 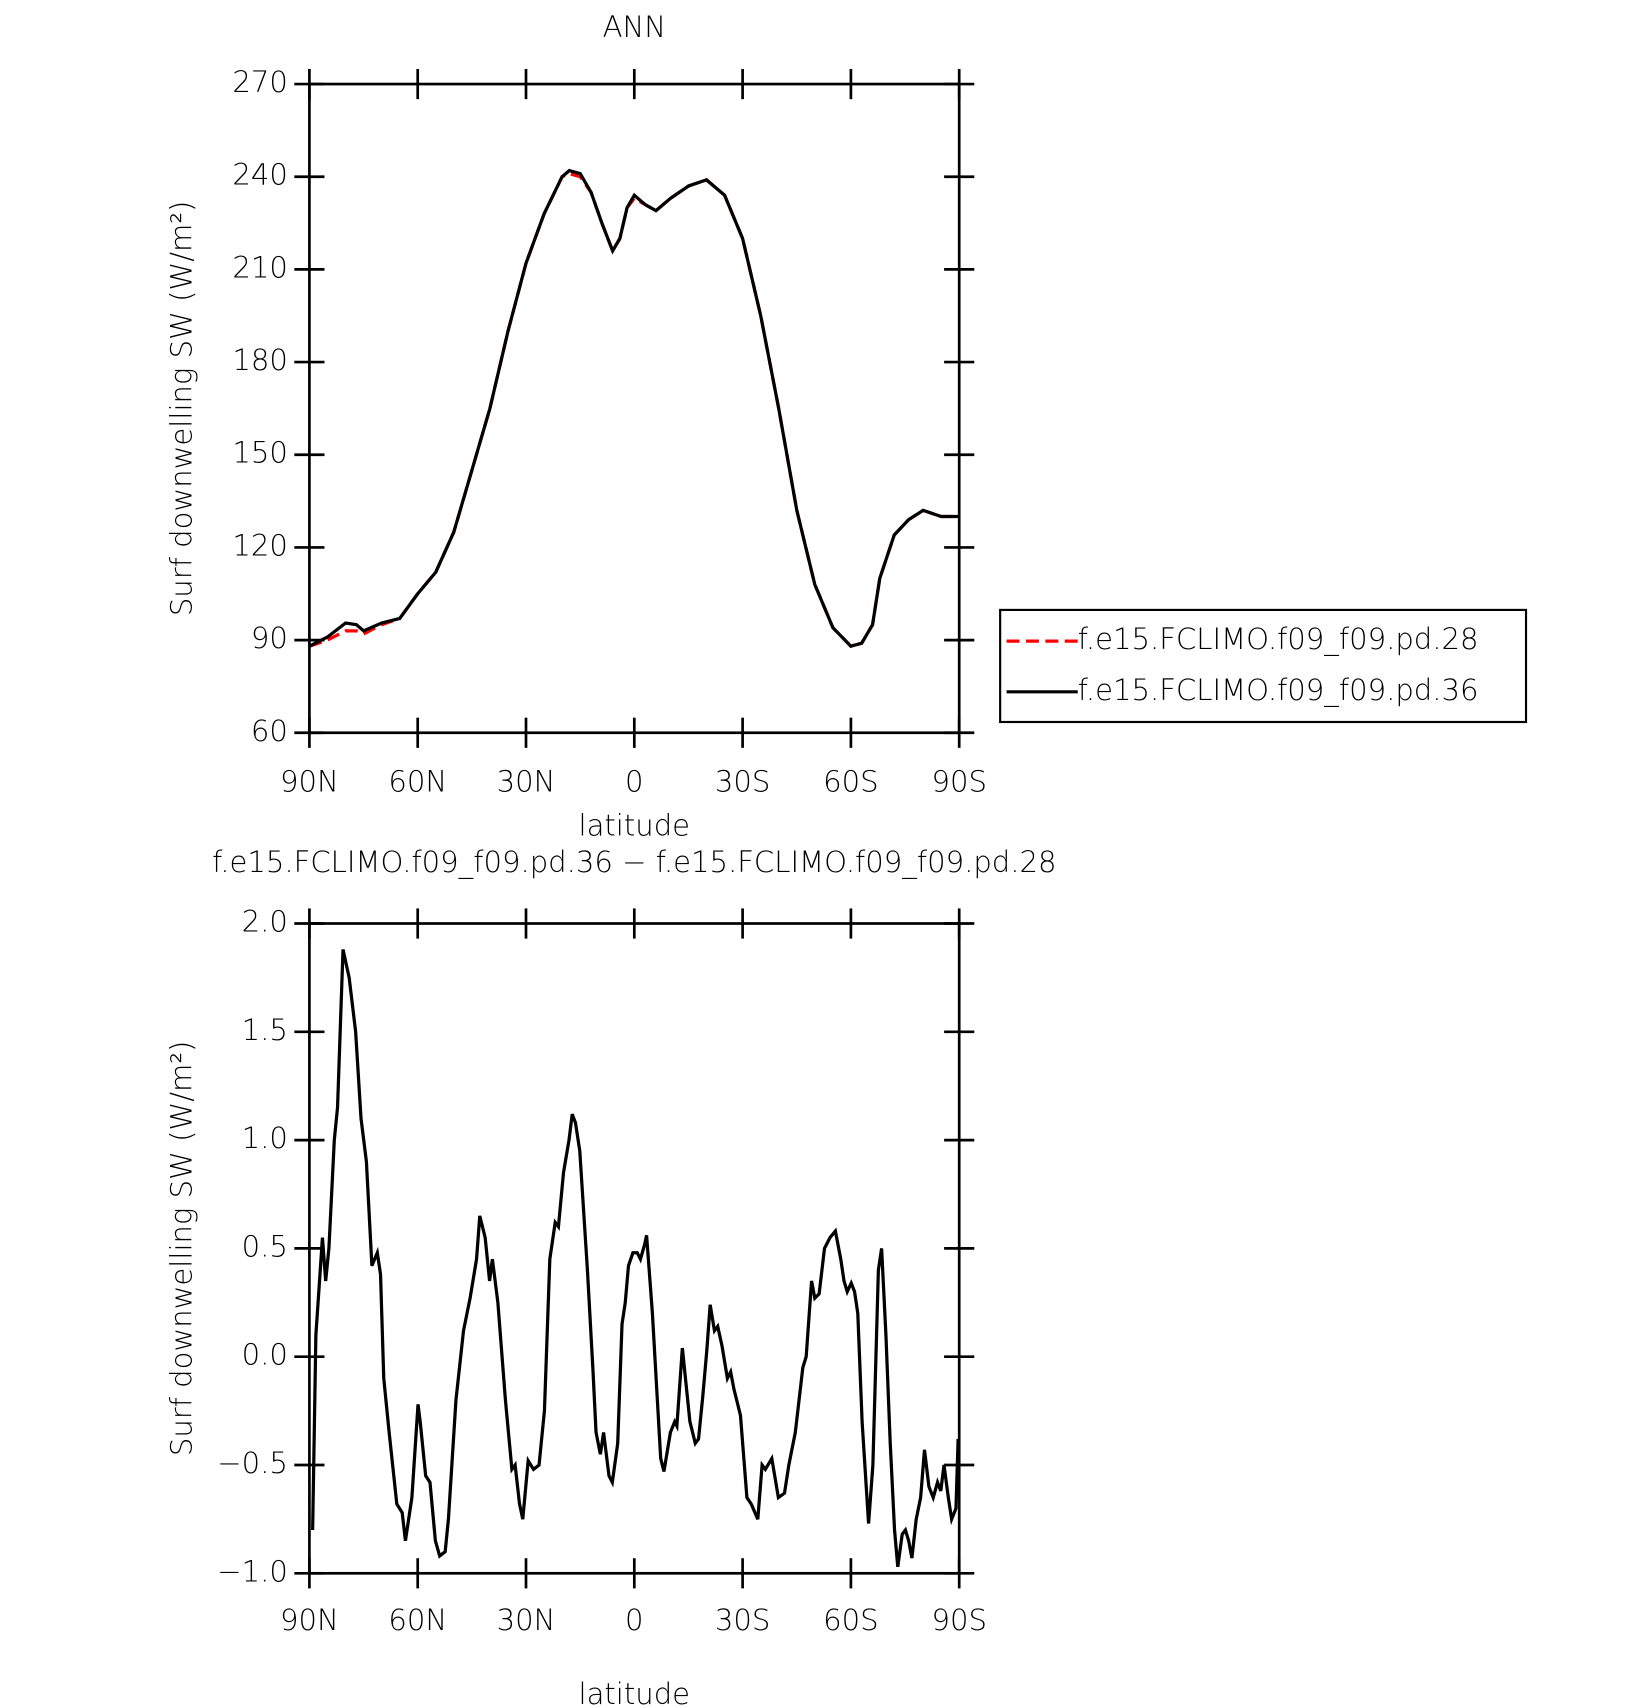 What do you see at coordinates (265, 1138) in the screenshot?
I see `y-tick-label: 1.0` at bounding box center [265, 1138].